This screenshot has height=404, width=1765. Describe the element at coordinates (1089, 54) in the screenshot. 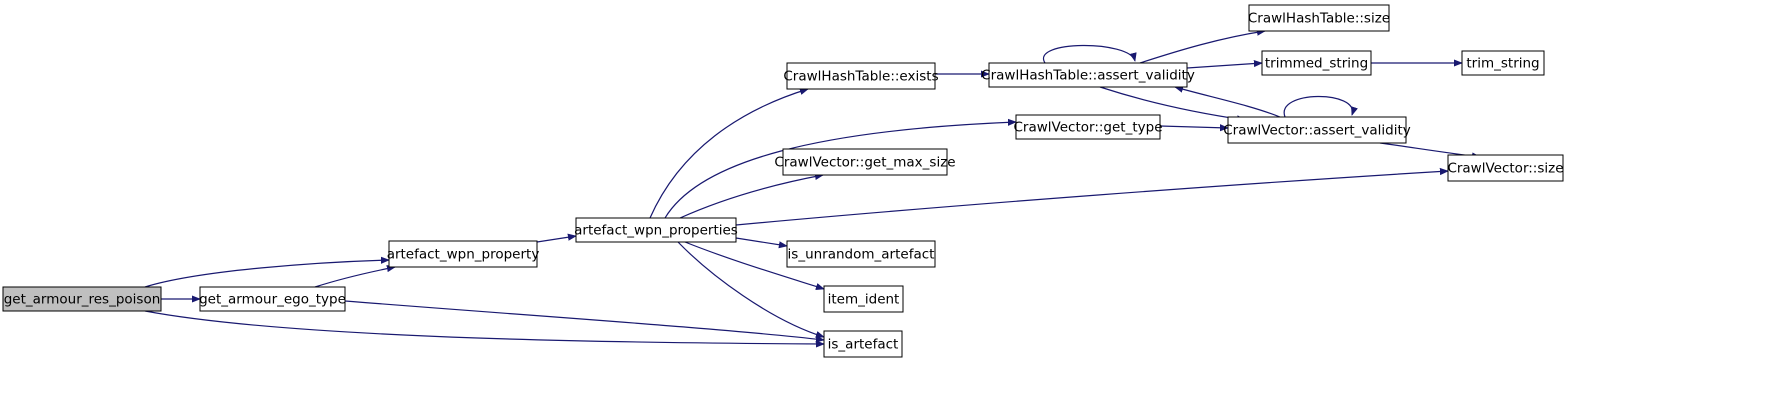

I see `edge-hash_assert_validity-to-hash_assert_validity` at that location.